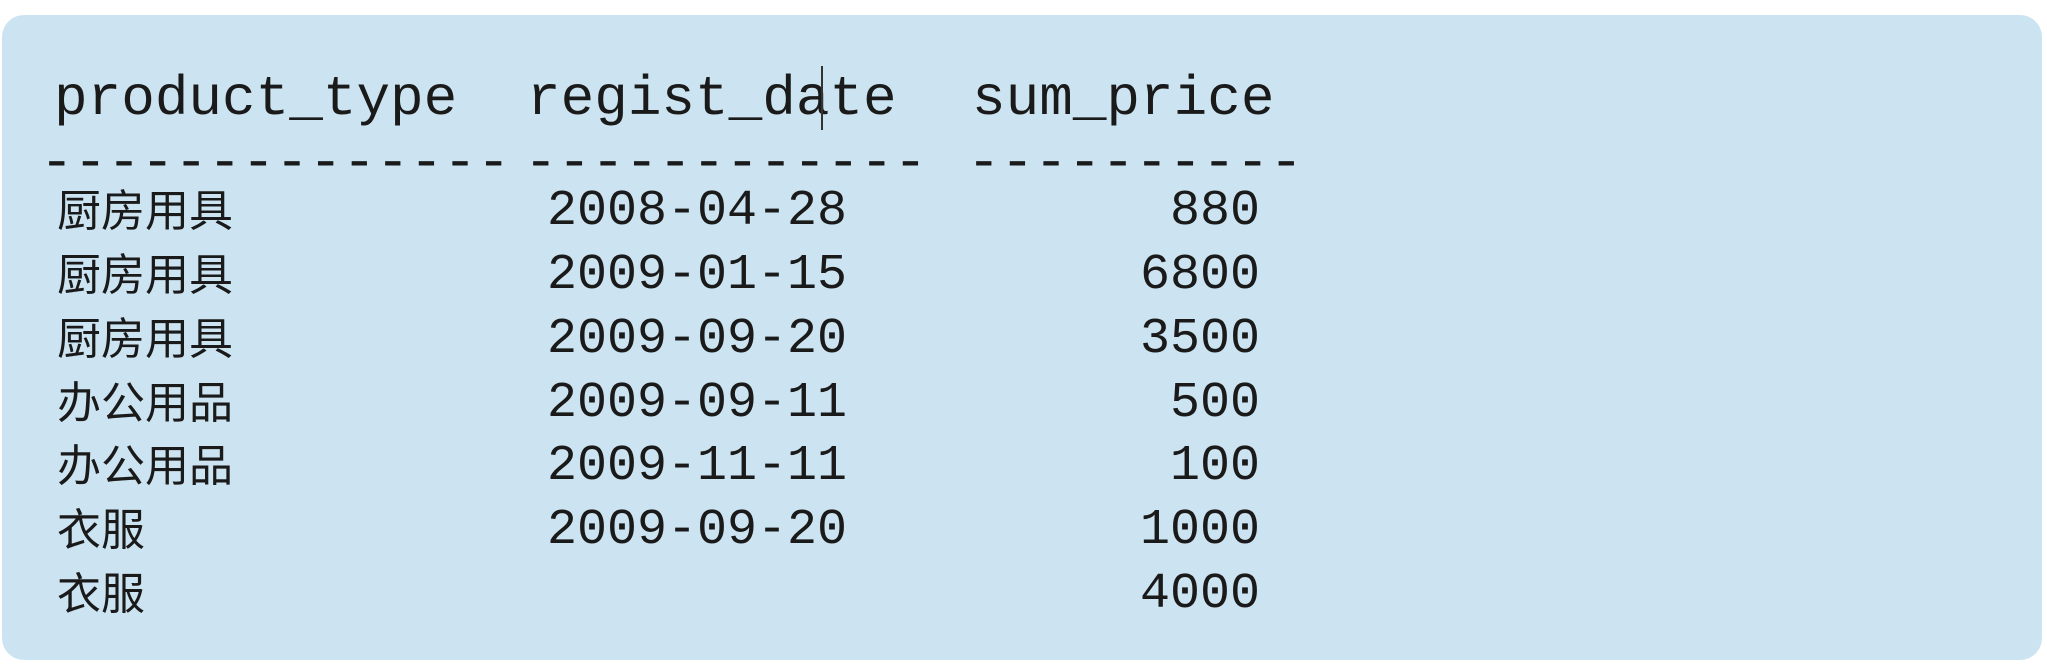 This screenshot has height=671, width=2047. What do you see at coordinates (1123, 99) in the screenshot?
I see `column-header-sum-price: sum_price` at bounding box center [1123, 99].